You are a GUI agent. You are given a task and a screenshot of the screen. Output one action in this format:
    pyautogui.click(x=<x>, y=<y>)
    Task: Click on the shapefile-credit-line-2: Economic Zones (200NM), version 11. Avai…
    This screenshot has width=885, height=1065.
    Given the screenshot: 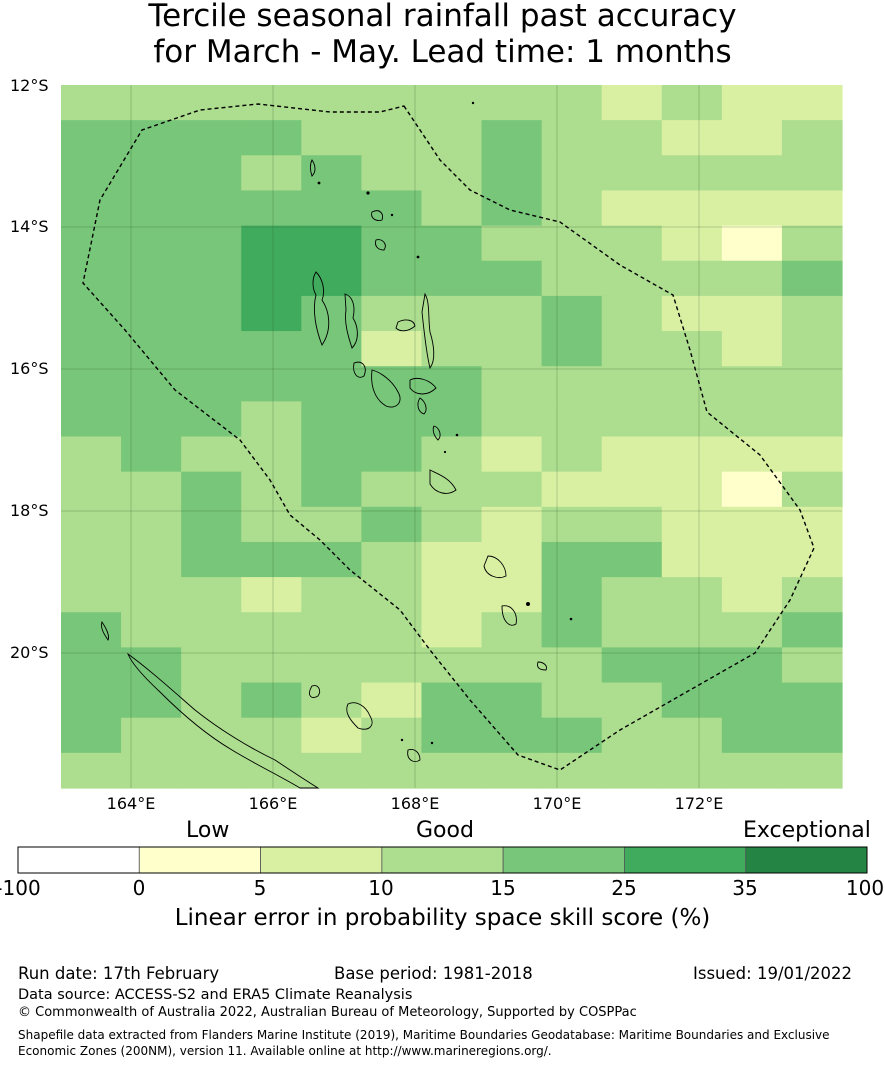 What is the action you would take?
    pyautogui.click(x=285, y=1051)
    